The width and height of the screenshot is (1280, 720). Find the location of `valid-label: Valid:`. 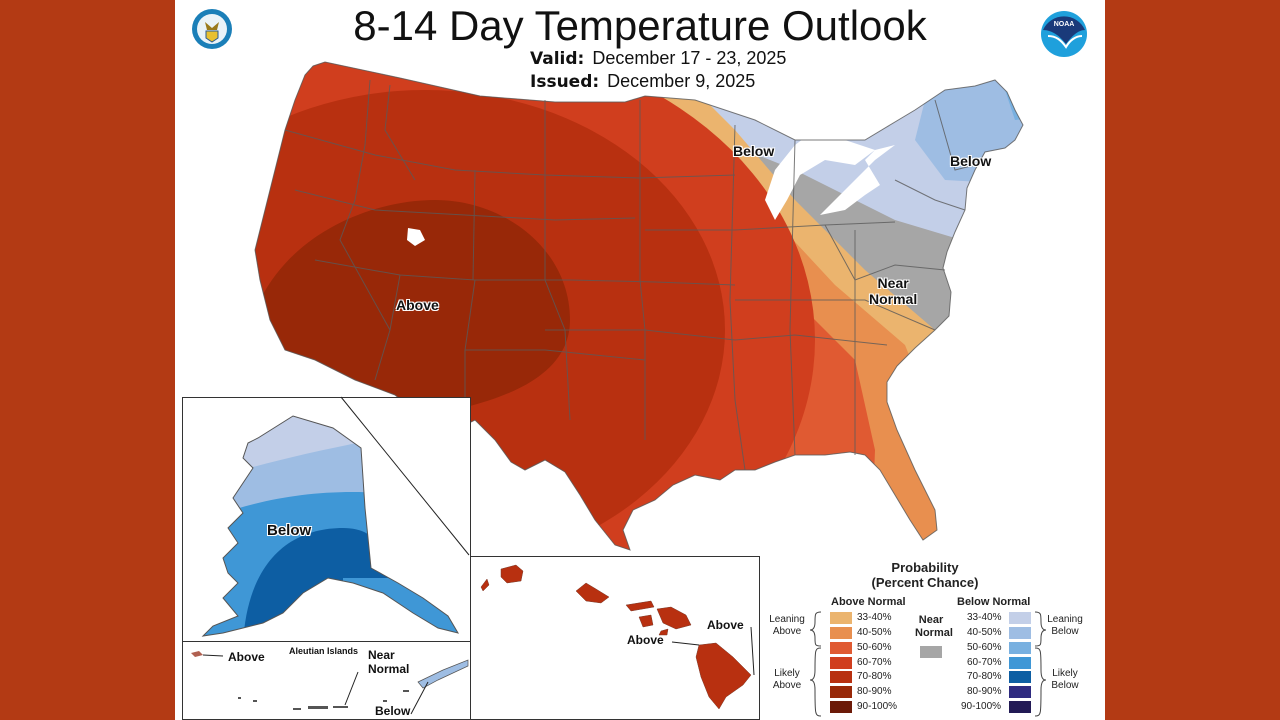

valid-label: Valid: is located at coordinates (557, 59).